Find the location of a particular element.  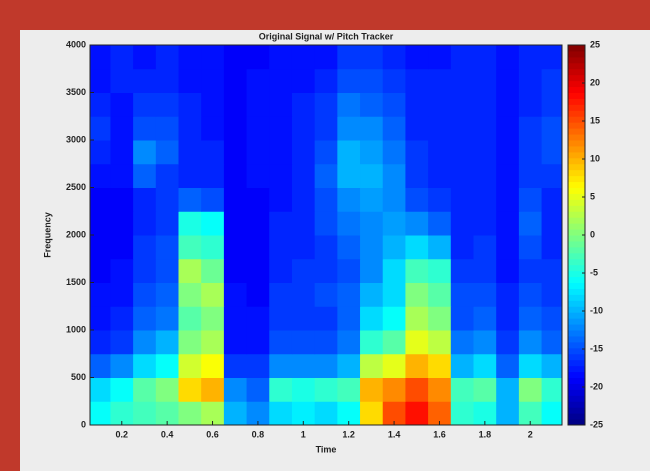

y-tick-label: 2500 is located at coordinates (76, 187).